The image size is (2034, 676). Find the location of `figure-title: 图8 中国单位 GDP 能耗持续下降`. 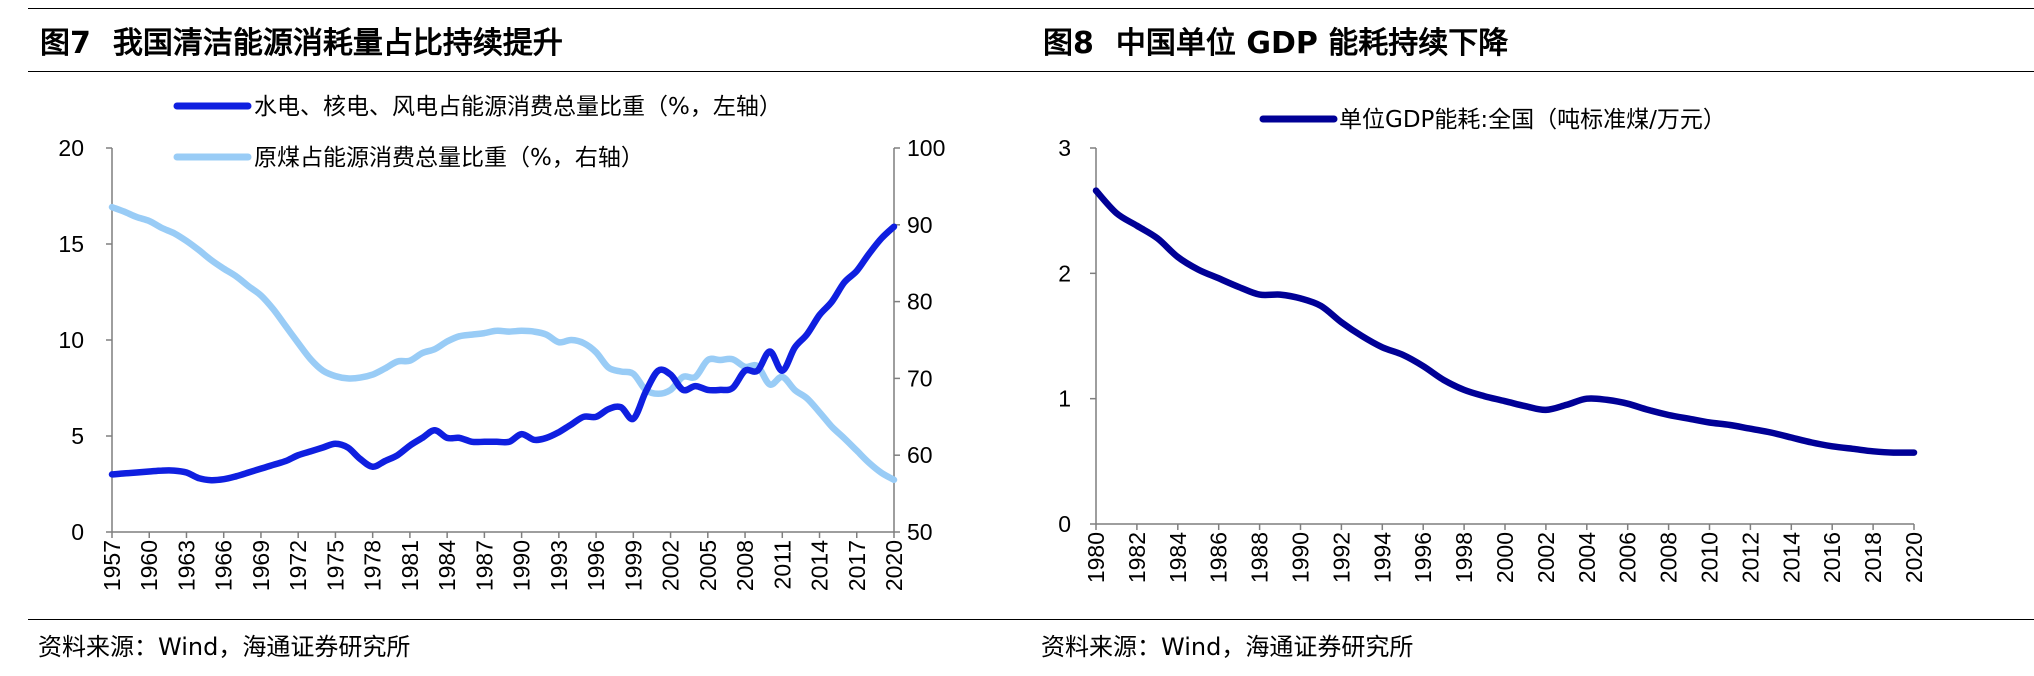

figure-title: 图8 中国单位 GDP 能耗持续下降 is located at coordinates (1275, 40).